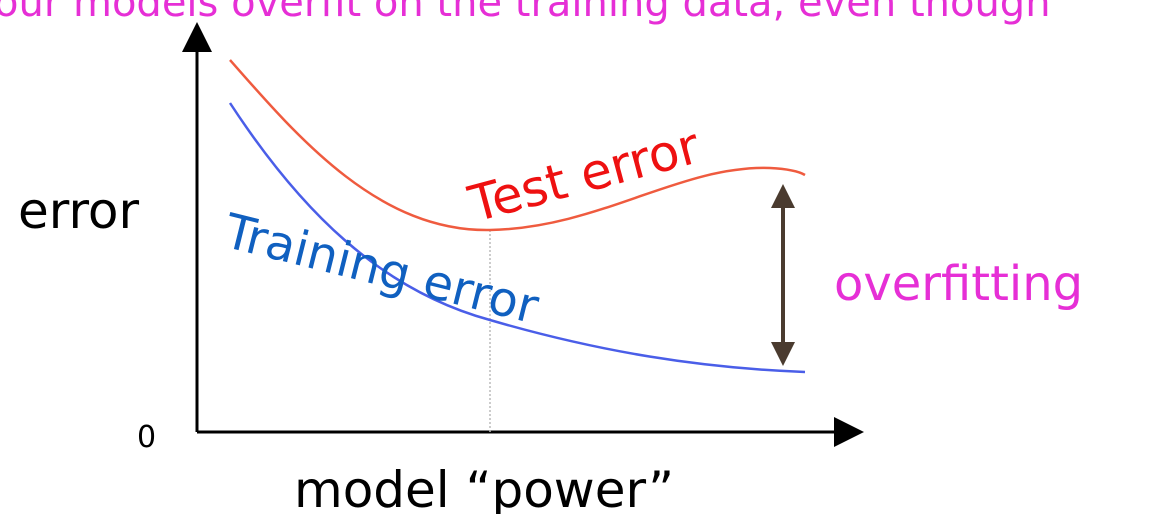 This screenshot has width=1150, height=514. I want to click on origin-label: 0, so click(146, 437).